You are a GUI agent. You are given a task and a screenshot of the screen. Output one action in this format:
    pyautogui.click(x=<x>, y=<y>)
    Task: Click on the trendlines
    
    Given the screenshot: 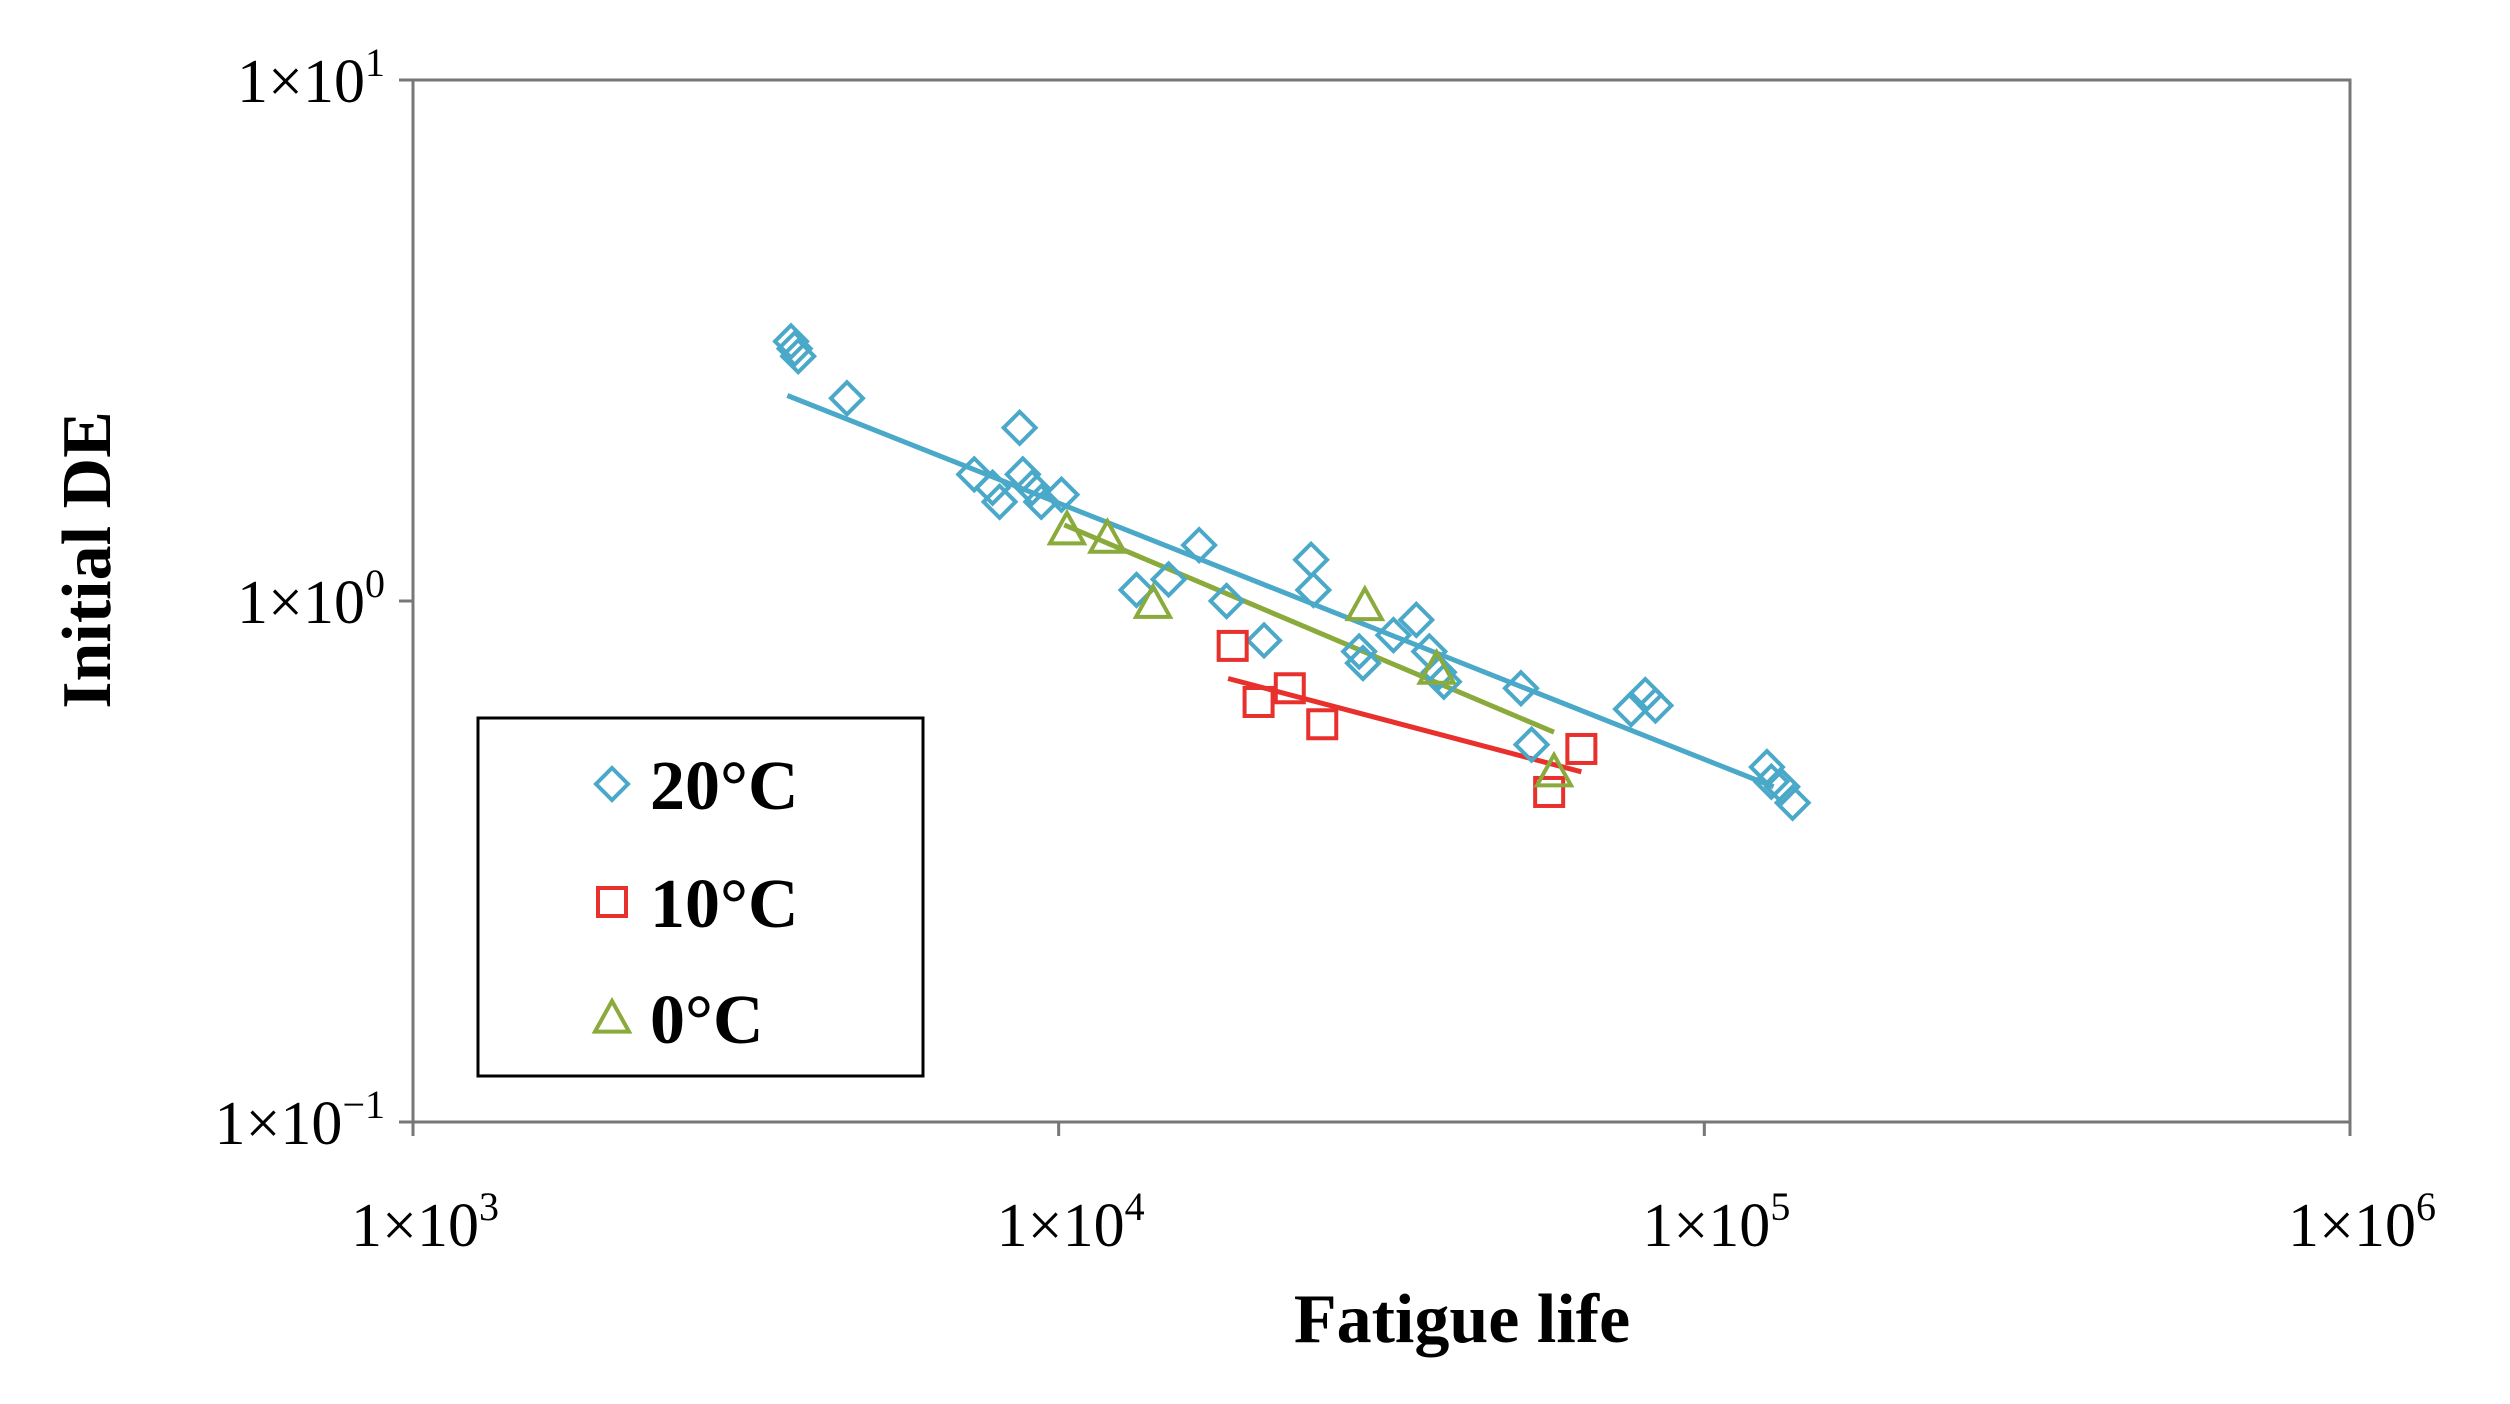 What is the action you would take?
    pyautogui.click(x=1280, y=591)
    